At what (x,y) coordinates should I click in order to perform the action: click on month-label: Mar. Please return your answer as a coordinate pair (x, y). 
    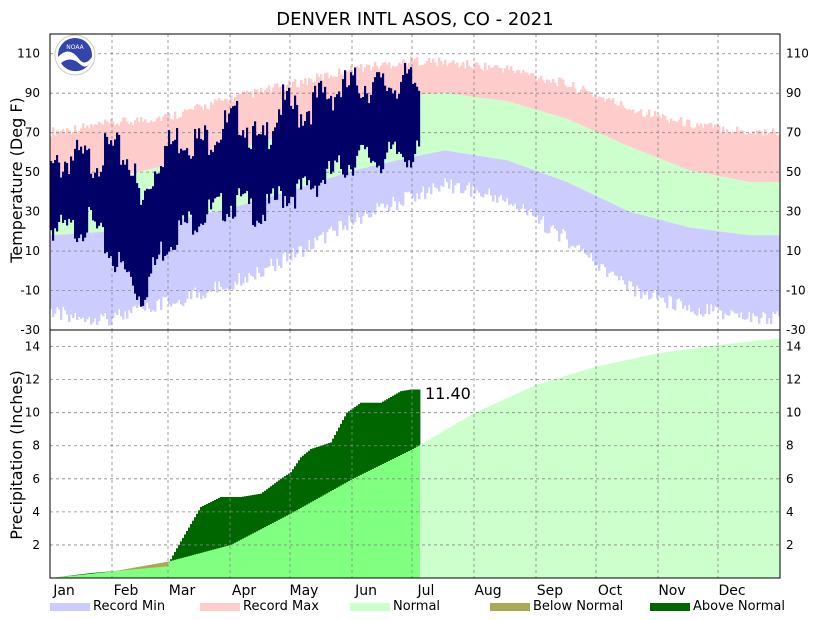
    Looking at the image, I should click on (182, 591).